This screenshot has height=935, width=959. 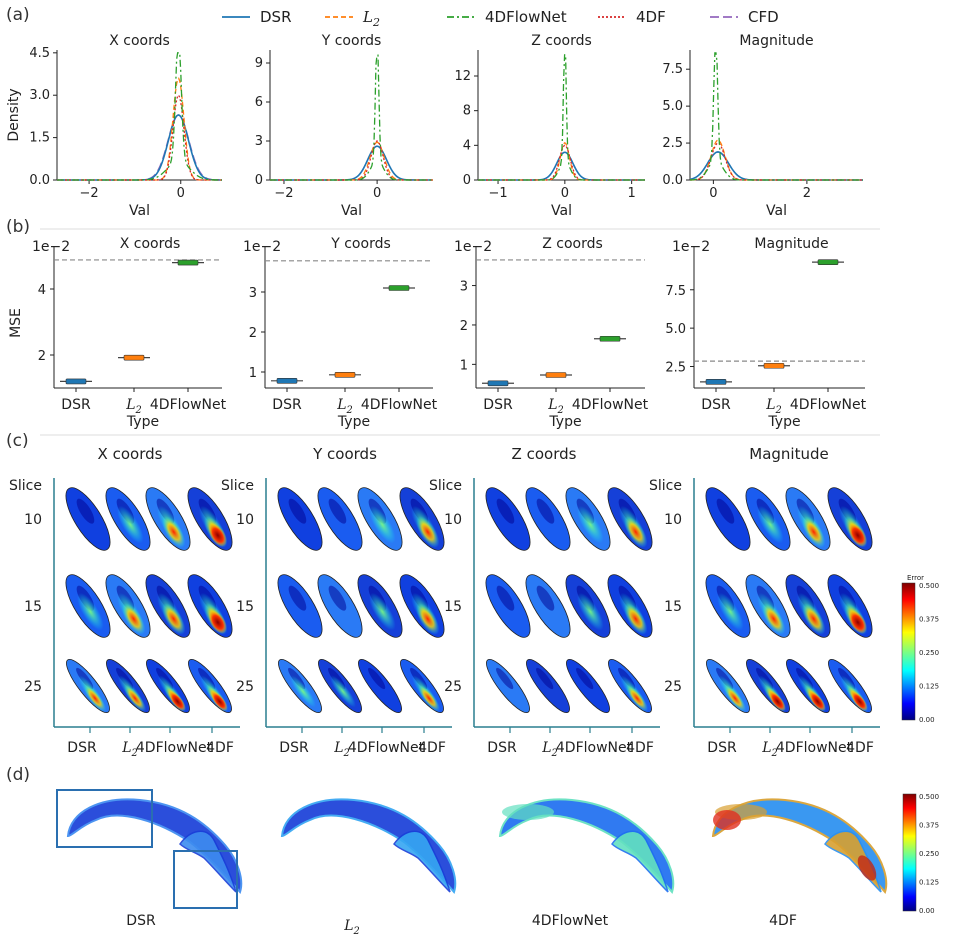 What do you see at coordinates (42, 356) in the screenshot?
I see `y-tick-label: 2` at bounding box center [42, 356].